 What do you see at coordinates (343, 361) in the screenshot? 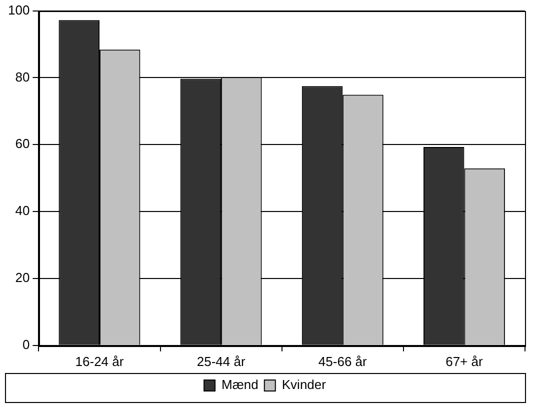
I see `x-tick-label: 45-66 år` at bounding box center [343, 361].